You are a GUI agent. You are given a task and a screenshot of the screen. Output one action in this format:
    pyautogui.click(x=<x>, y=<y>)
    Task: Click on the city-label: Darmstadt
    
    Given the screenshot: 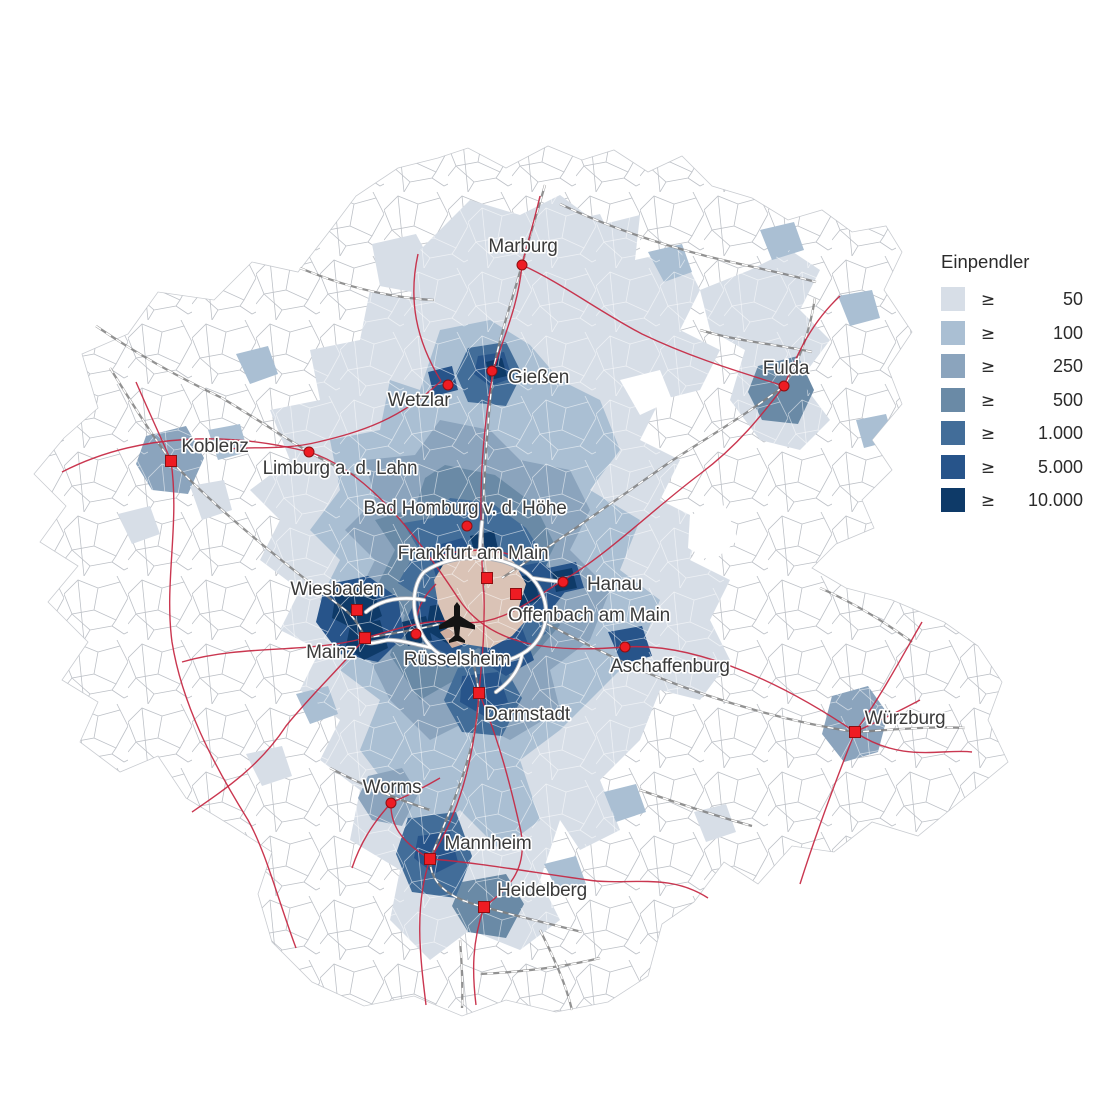 What is the action you would take?
    pyautogui.click(x=527, y=714)
    